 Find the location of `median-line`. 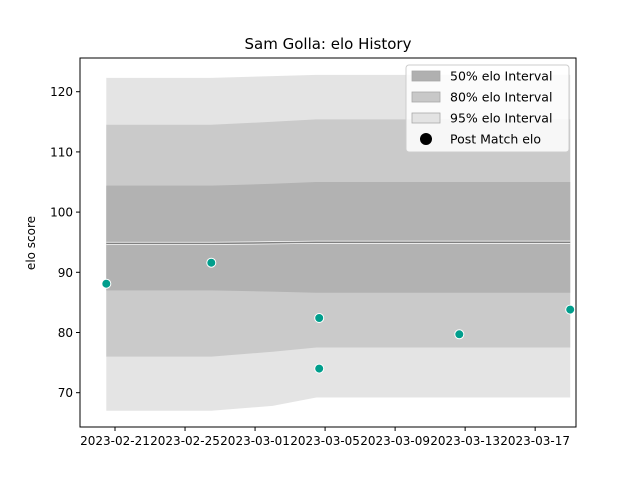

median-line is located at coordinates (338, 243).